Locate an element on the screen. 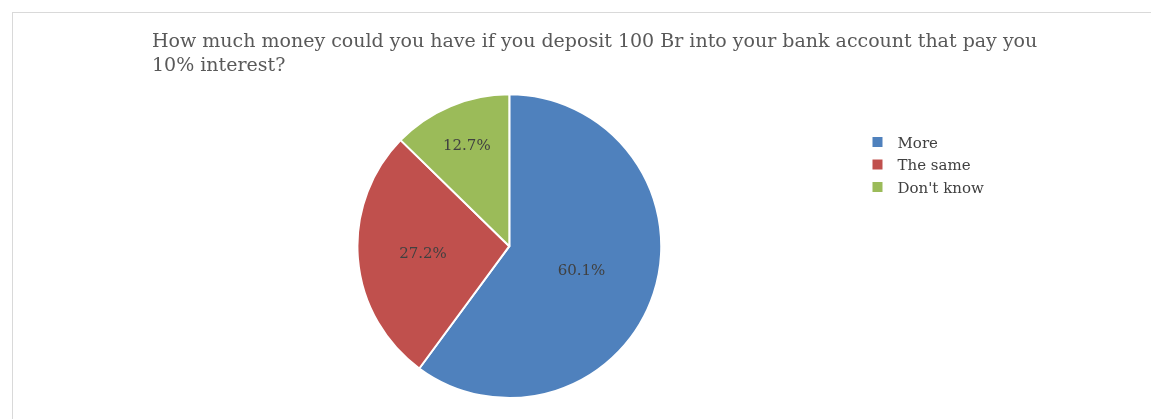 Image resolution: width=1151 pixels, height=419 pixels. chart-title: How much money could you have if you deposit 100 Br into your bank account that pay you 10% interest? is located at coordinates (595, 52).